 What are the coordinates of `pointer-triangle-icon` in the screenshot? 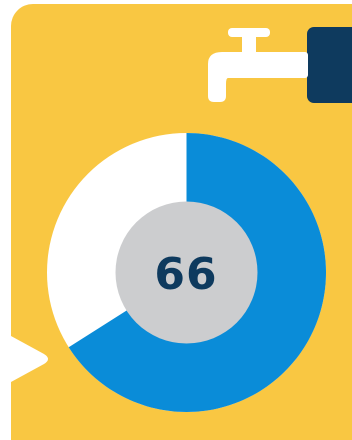 It's located at (24, 359).